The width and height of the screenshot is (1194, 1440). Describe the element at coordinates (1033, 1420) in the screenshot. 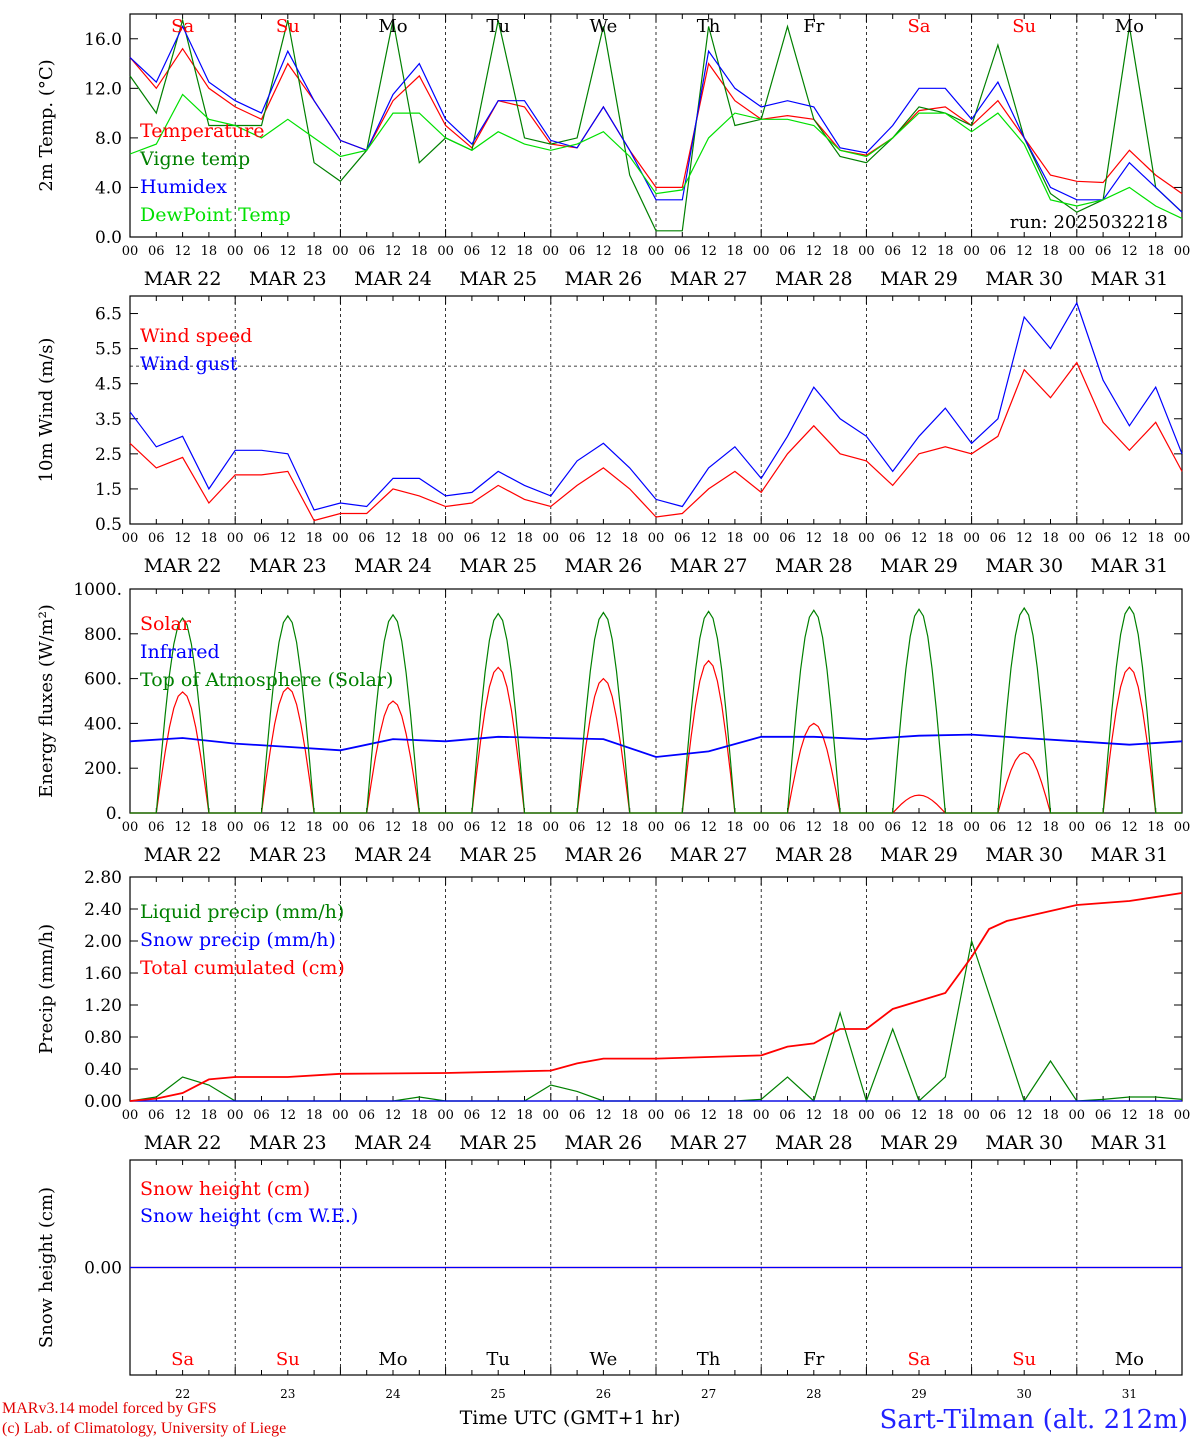

I see `location-title: Sart-Tilman (alt. 212m)` at that location.